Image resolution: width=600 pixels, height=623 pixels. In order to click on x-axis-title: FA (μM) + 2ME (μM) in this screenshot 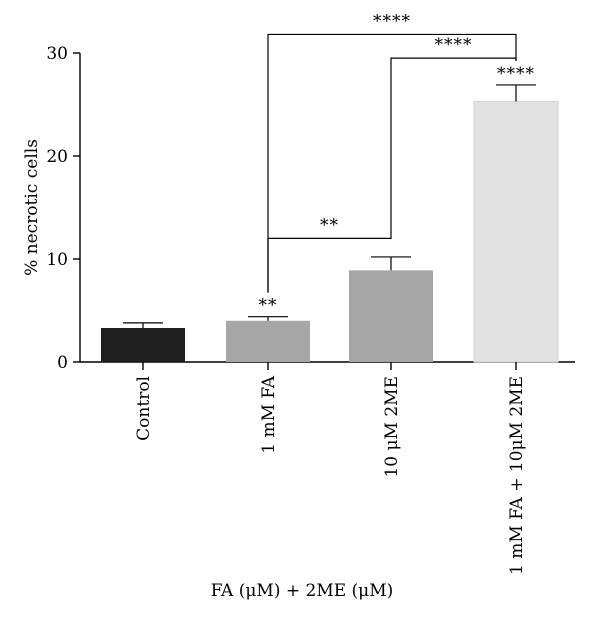, I will do `click(302, 591)`.